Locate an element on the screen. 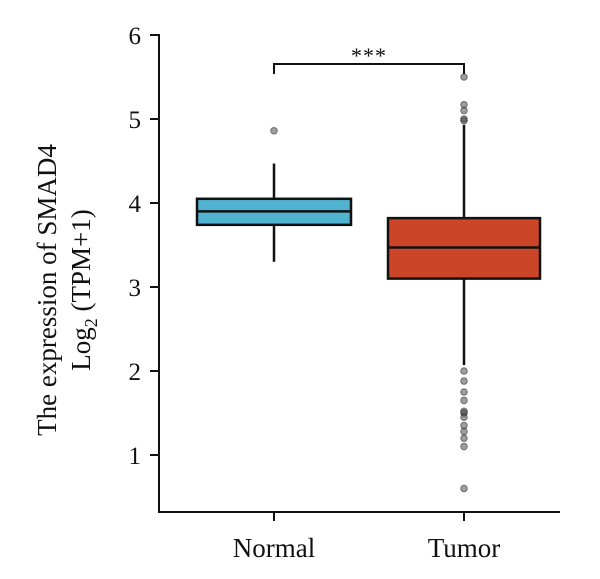 The width and height of the screenshot is (600, 579). y-axis-title-line1: The expression of SMAD4 is located at coordinates (47, 290).